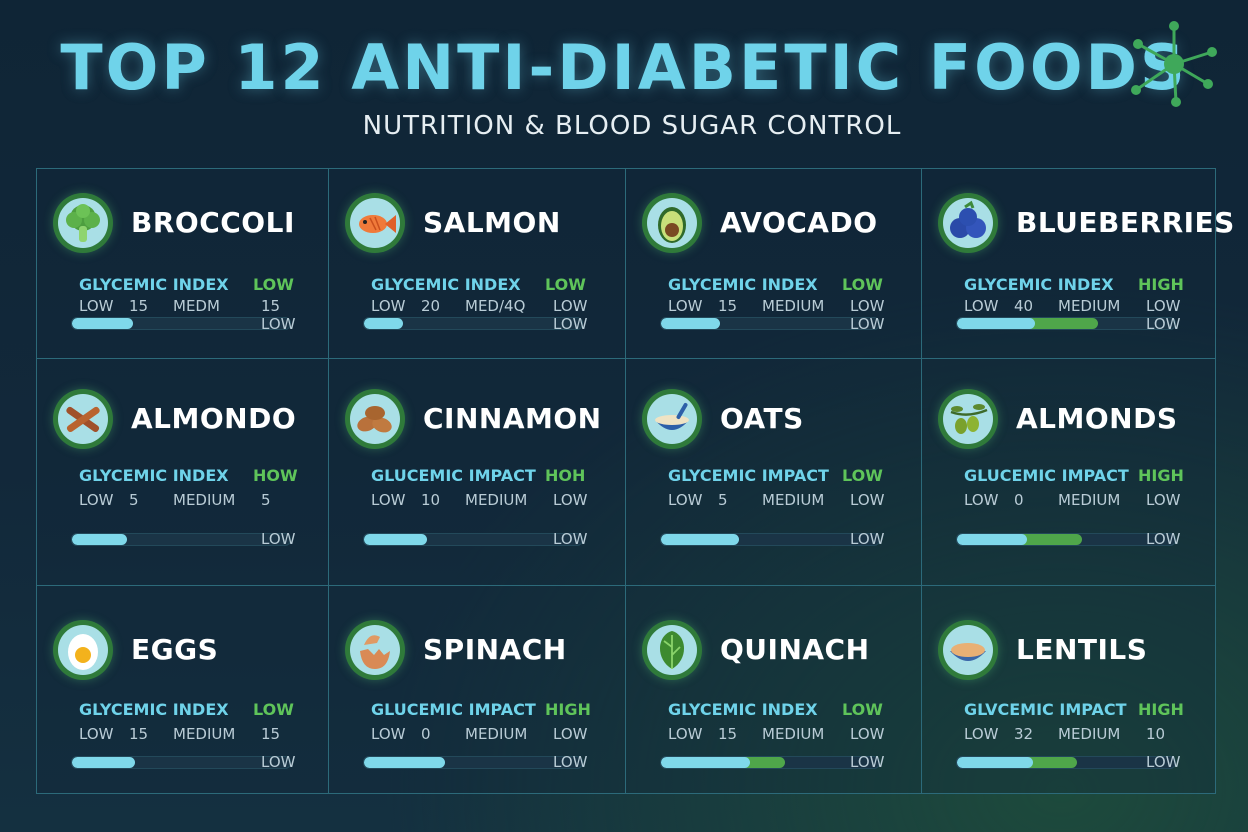 The image size is (1248, 832). I want to click on blueberries-icon, so click(968, 223).